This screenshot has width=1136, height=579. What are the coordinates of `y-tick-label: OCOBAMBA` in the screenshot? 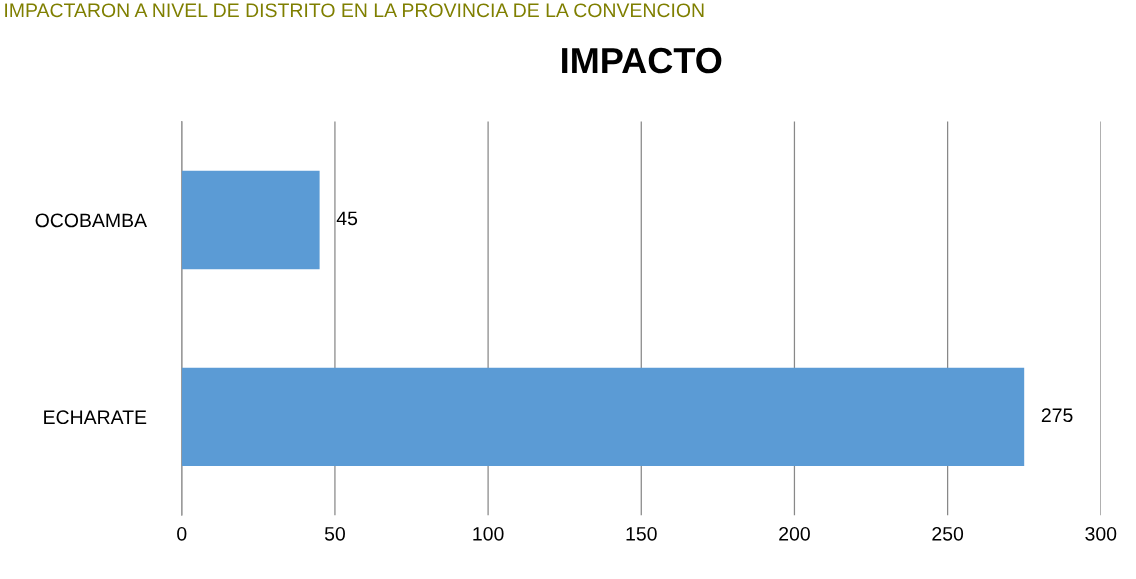 It's located at (91, 220).